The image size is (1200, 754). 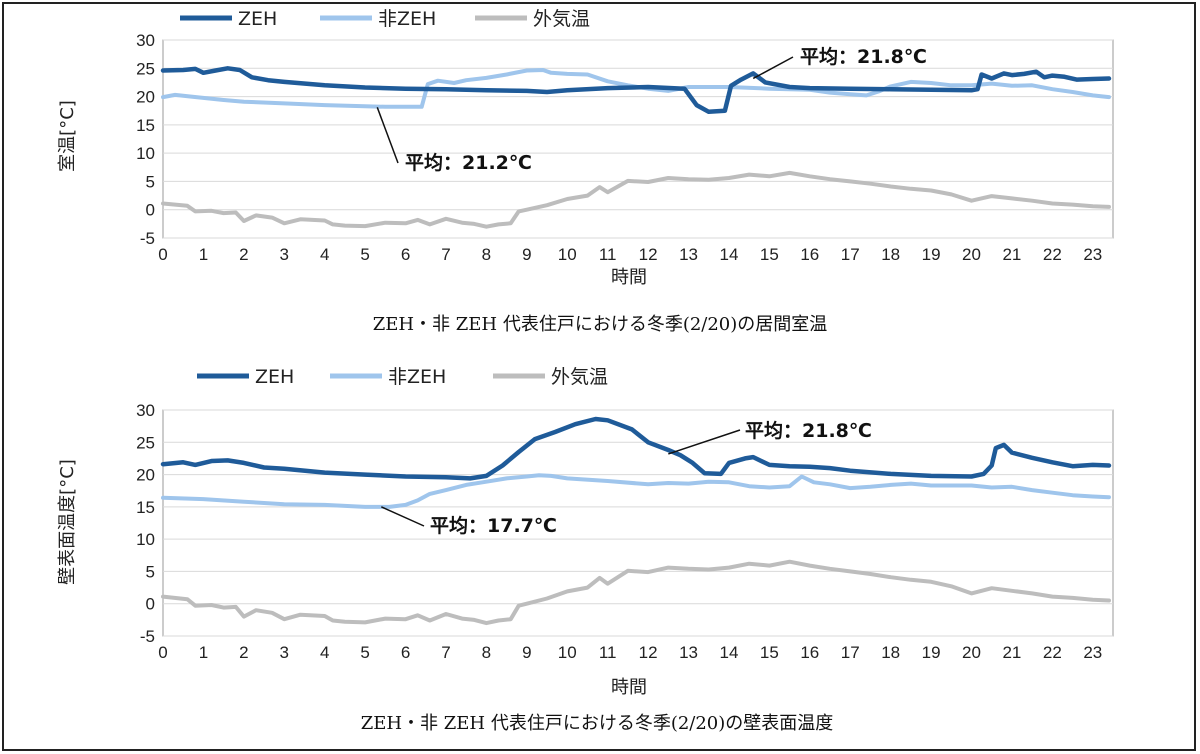 I want to click on chart-1-legend: ZEH 非ZEH 外気温, so click(x=385, y=19).